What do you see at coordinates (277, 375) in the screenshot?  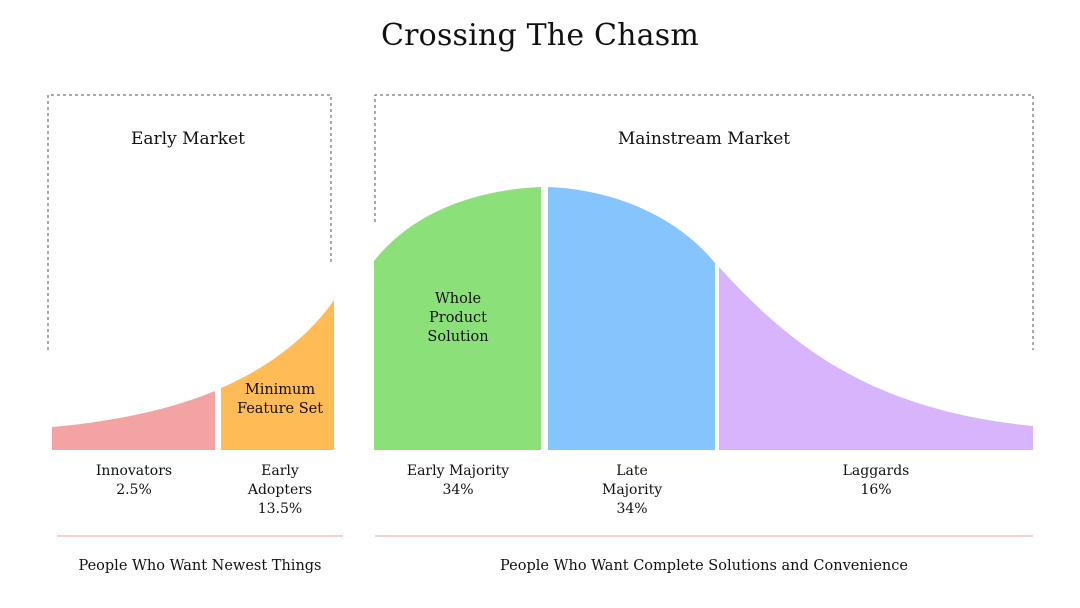 I see `segment-early-adopters` at bounding box center [277, 375].